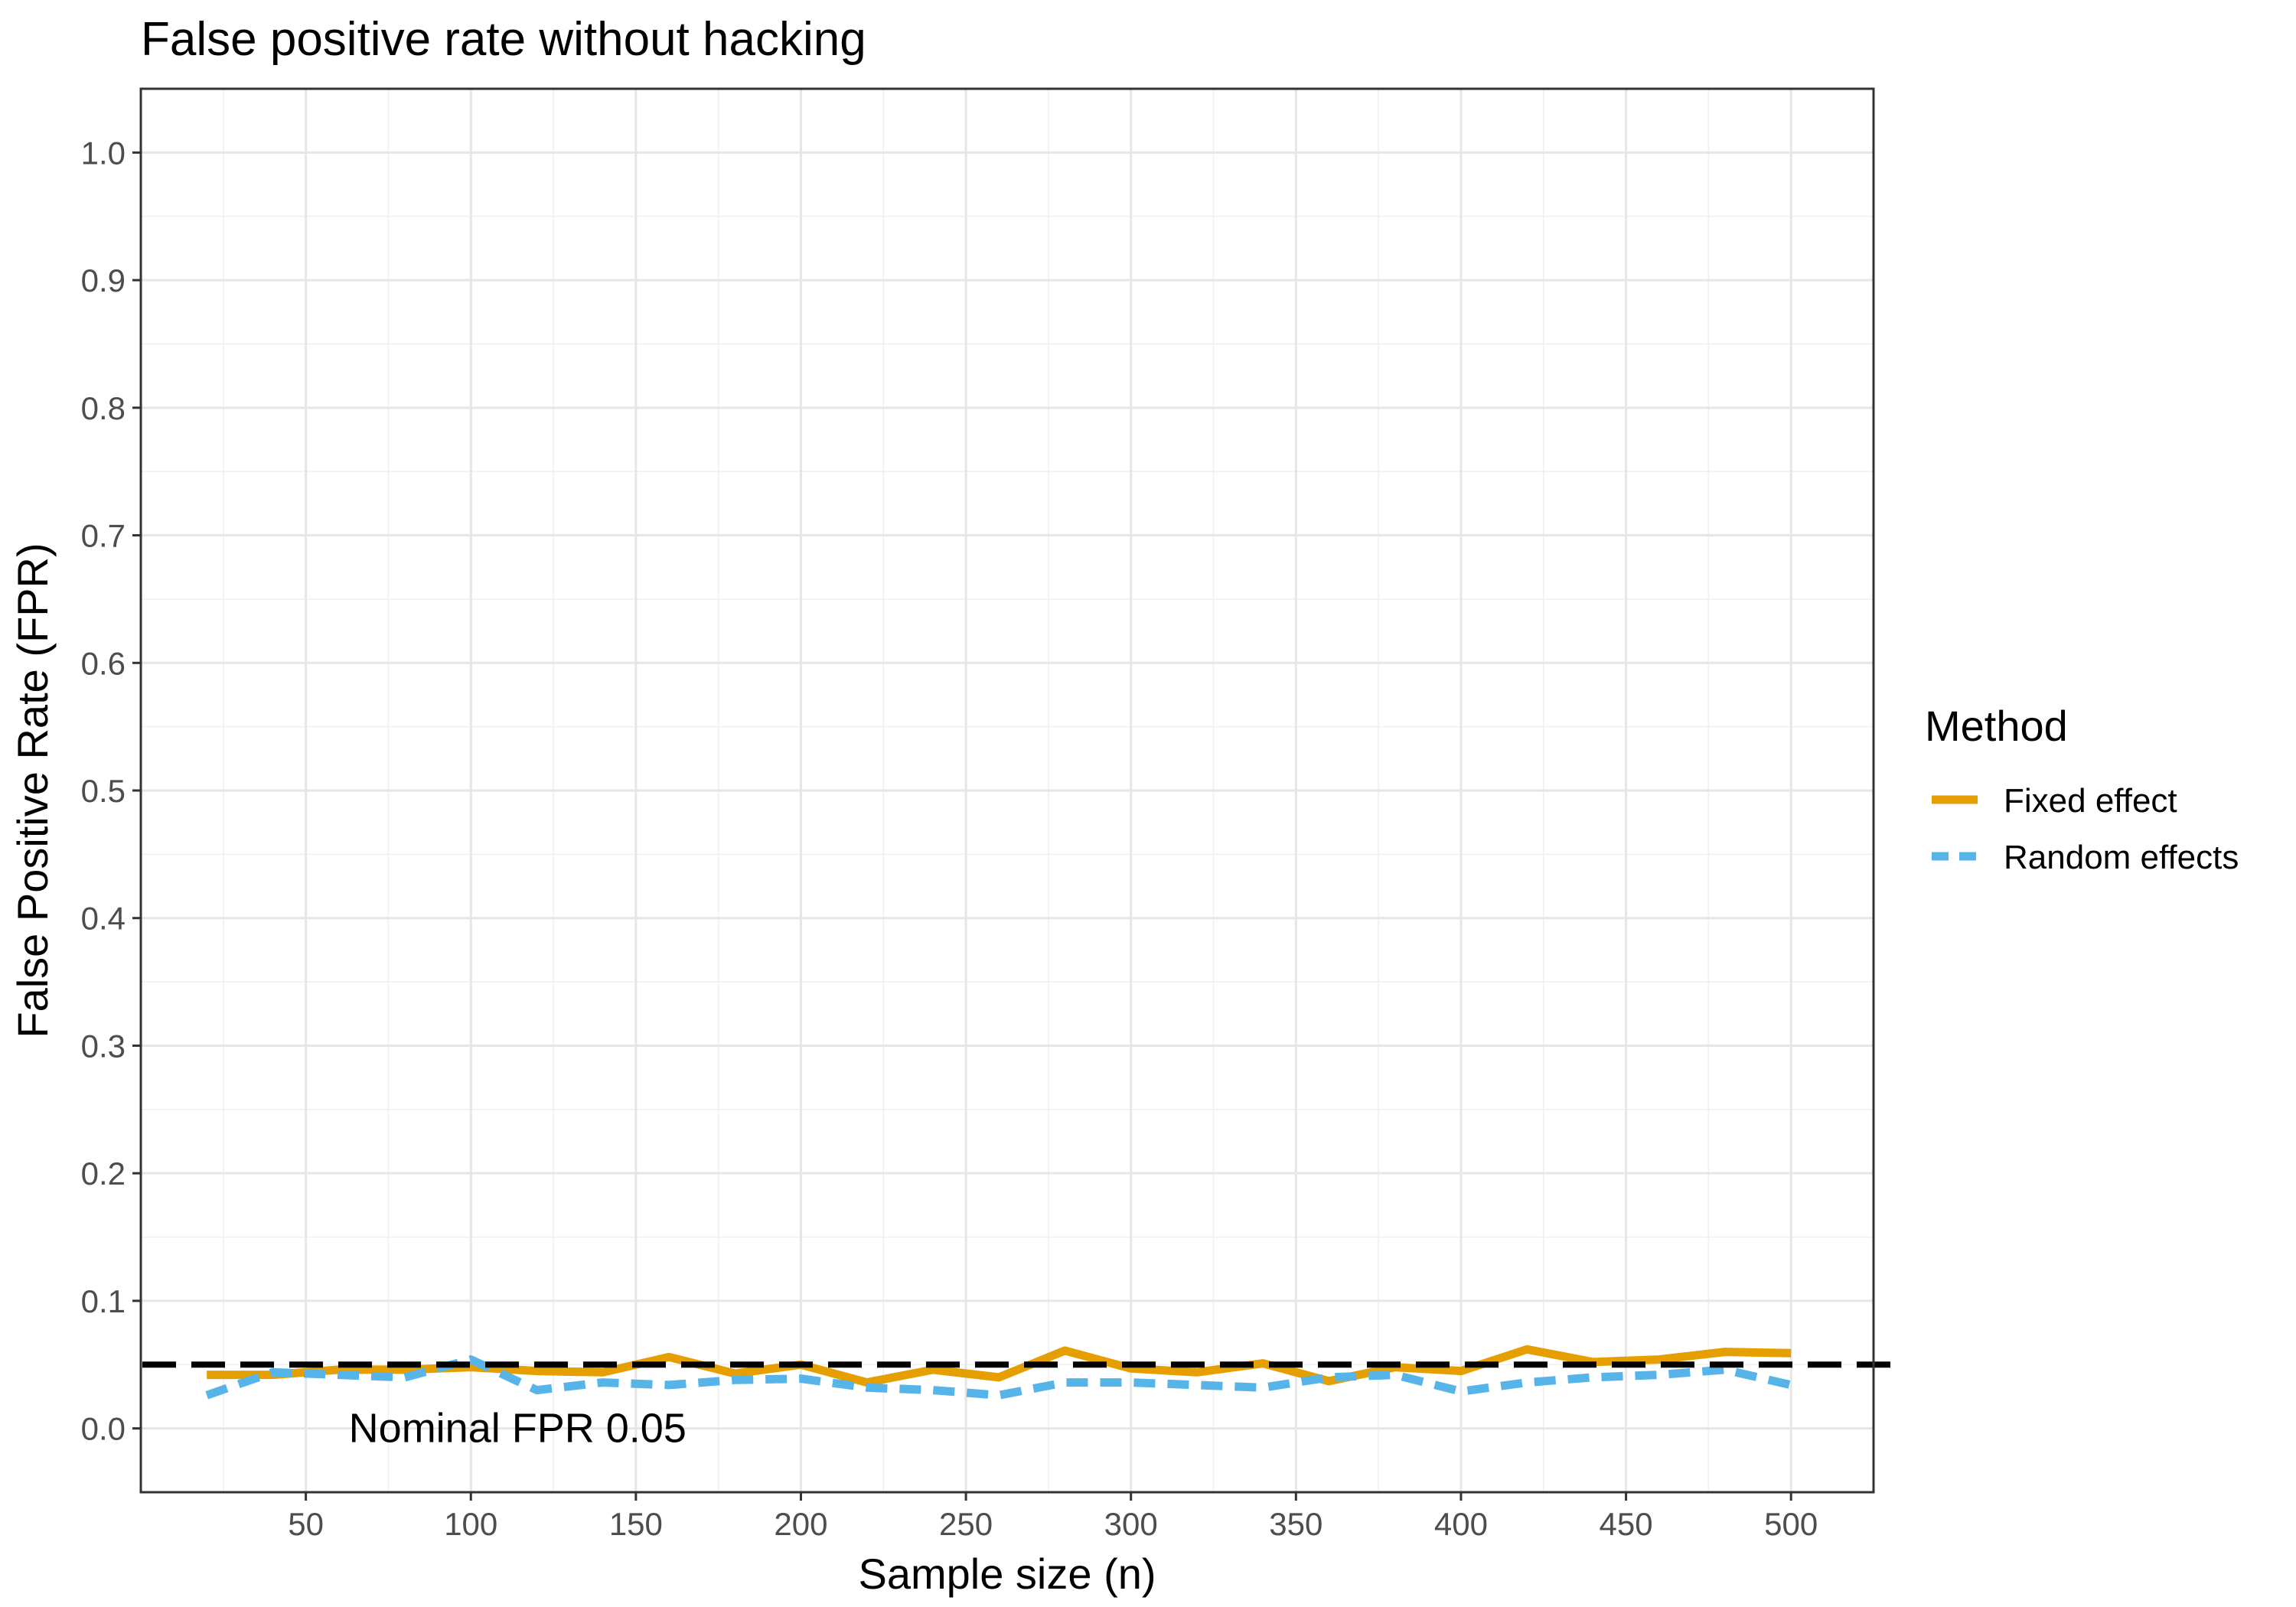  I want to click on x-tick-label: 100, so click(470, 1524).